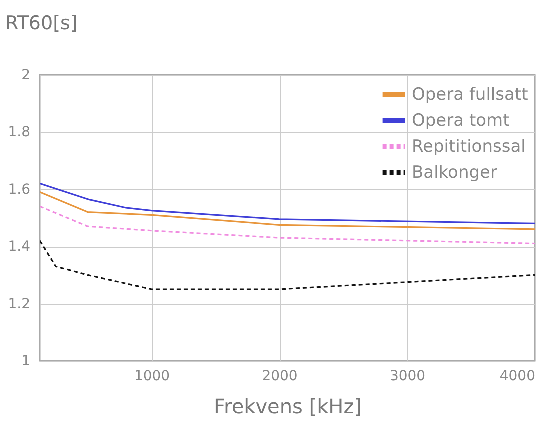  What do you see at coordinates (26, 362) in the screenshot?
I see `y-tick-label: 1` at bounding box center [26, 362].